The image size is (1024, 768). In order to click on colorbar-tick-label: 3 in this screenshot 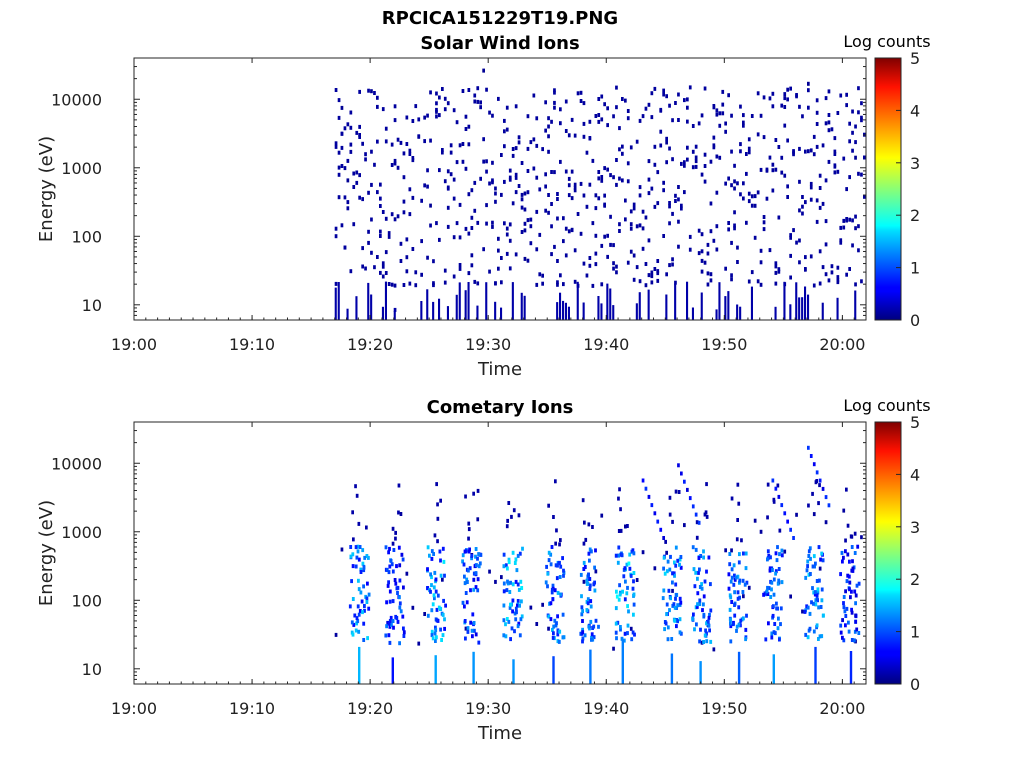, I will do `click(915, 163)`.